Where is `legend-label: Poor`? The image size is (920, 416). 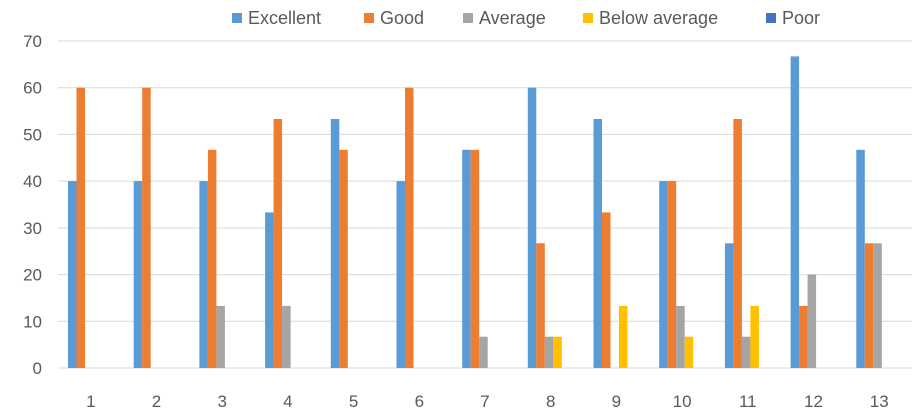
legend-label: Poor is located at coordinates (801, 18).